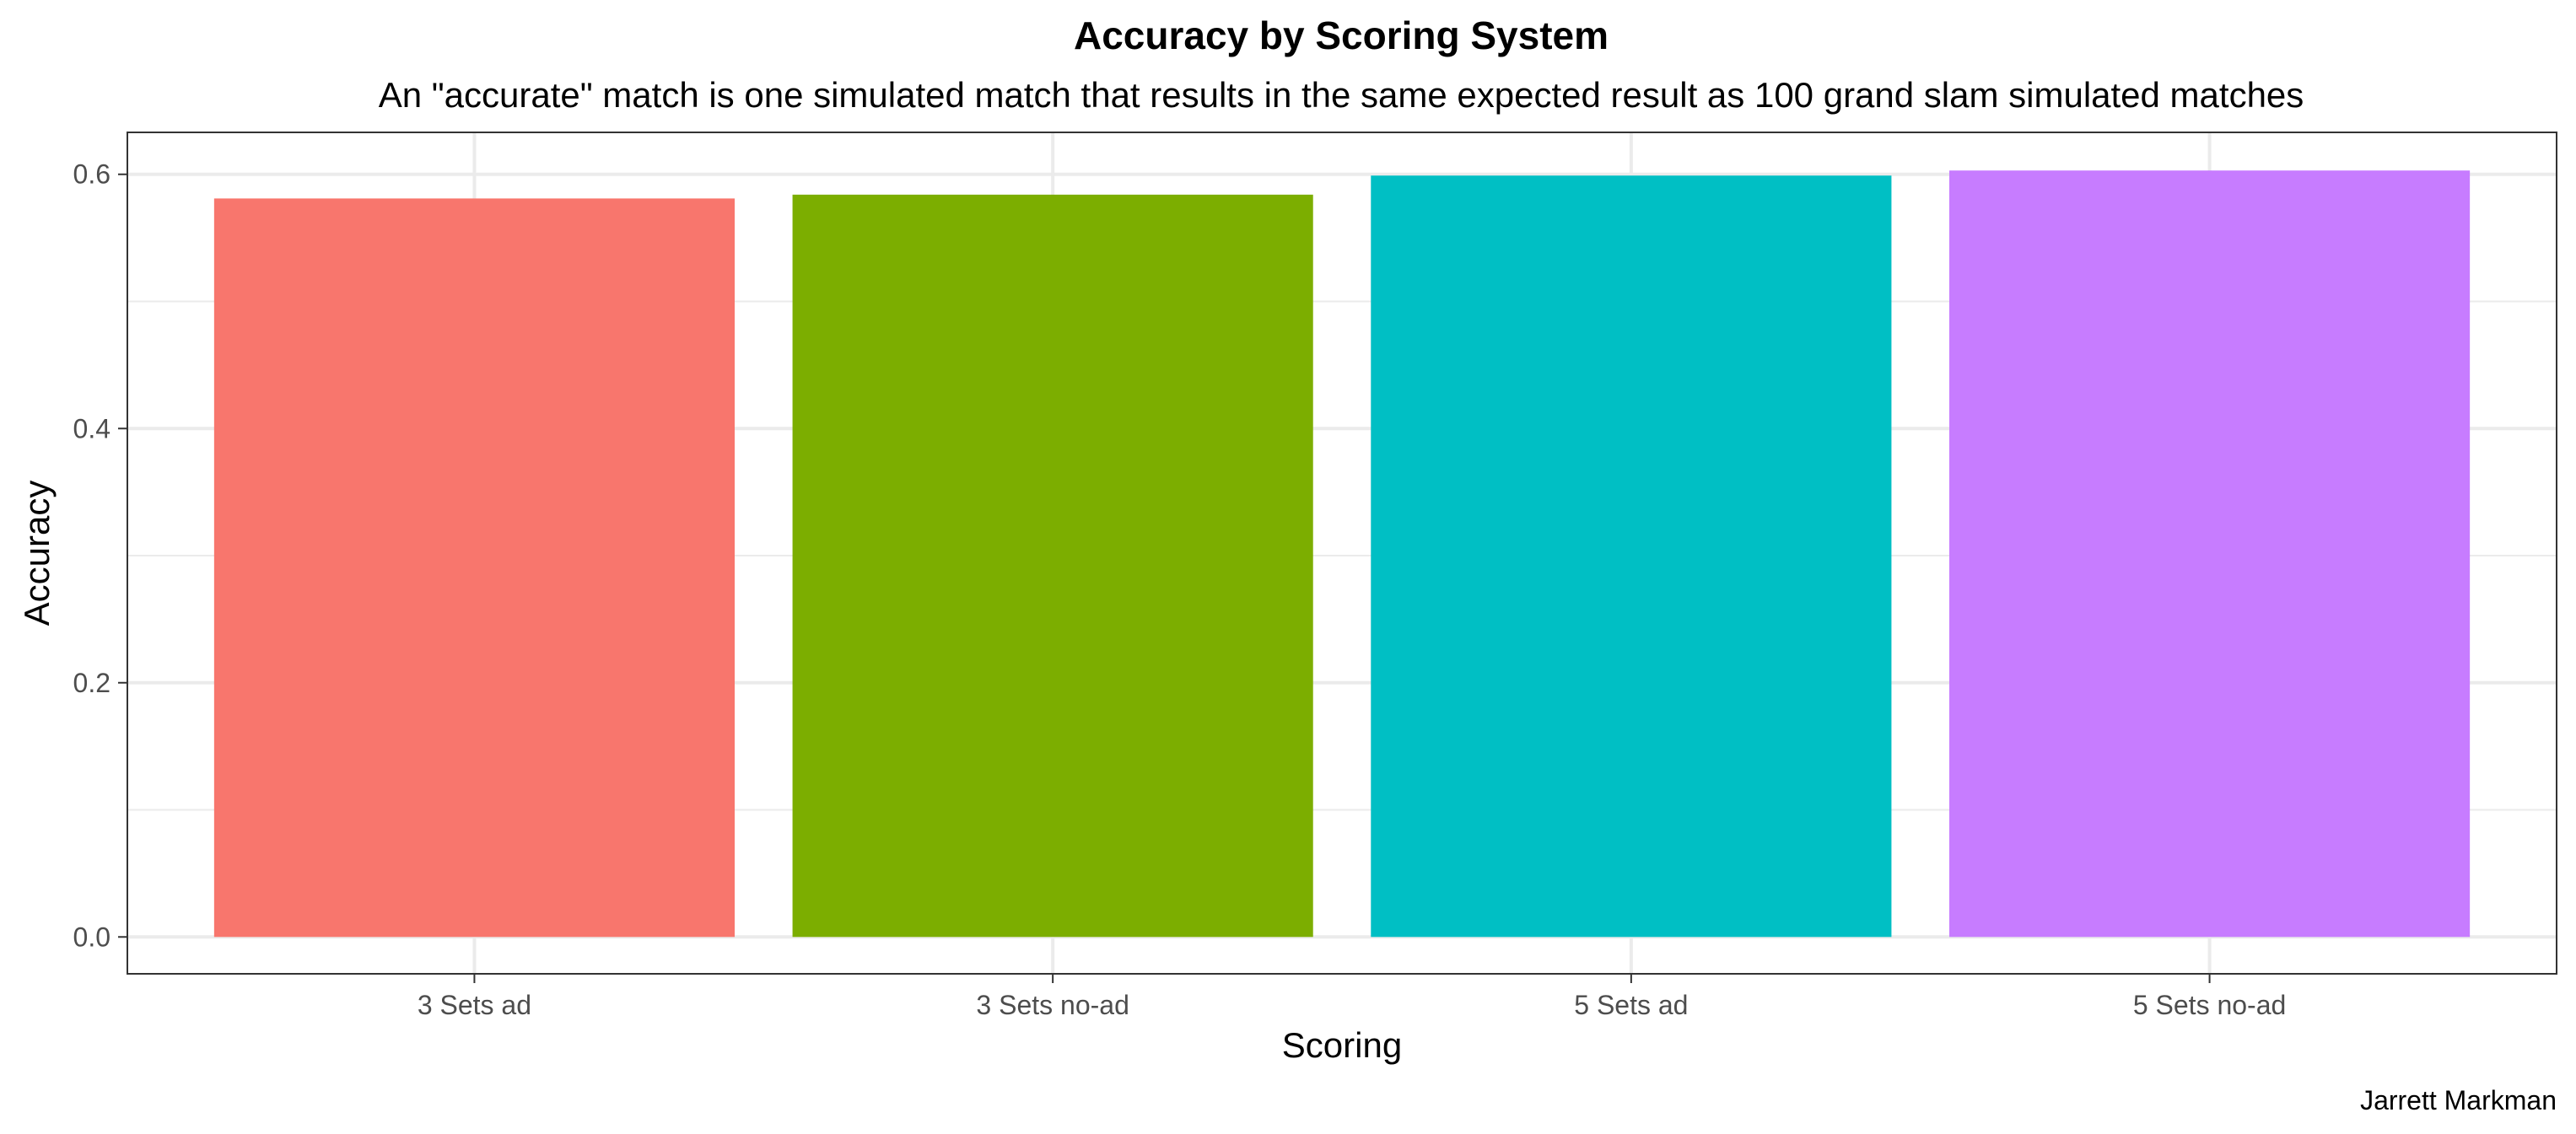 The height and width of the screenshot is (1134, 2576). Describe the element at coordinates (1052, 1005) in the screenshot. I see `x-tick-label: 3 Sets no-ad` at that location.